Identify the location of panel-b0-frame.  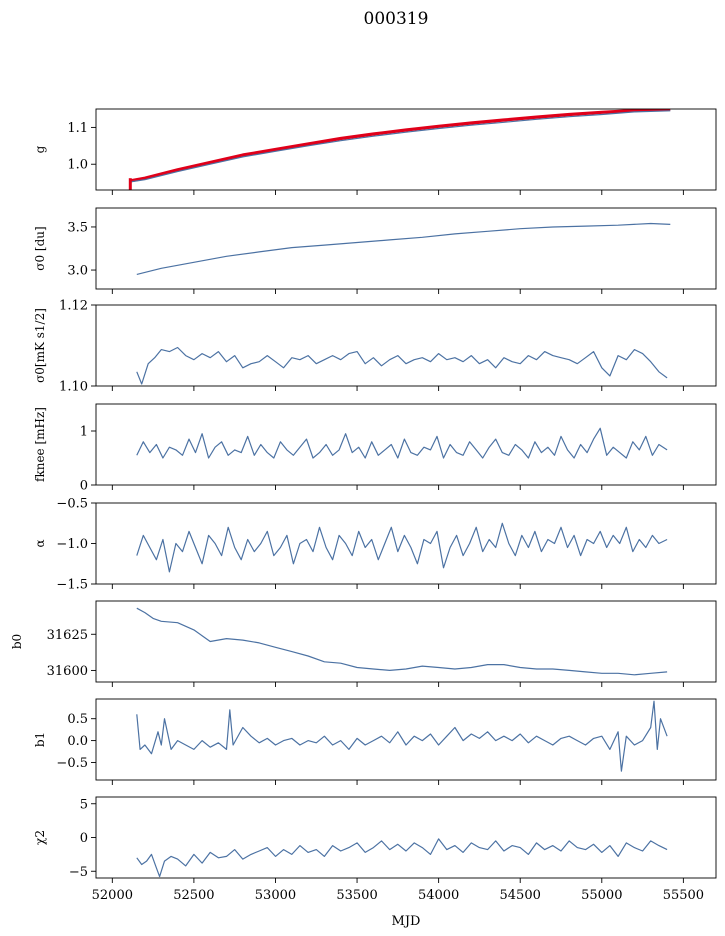
(406, 641).